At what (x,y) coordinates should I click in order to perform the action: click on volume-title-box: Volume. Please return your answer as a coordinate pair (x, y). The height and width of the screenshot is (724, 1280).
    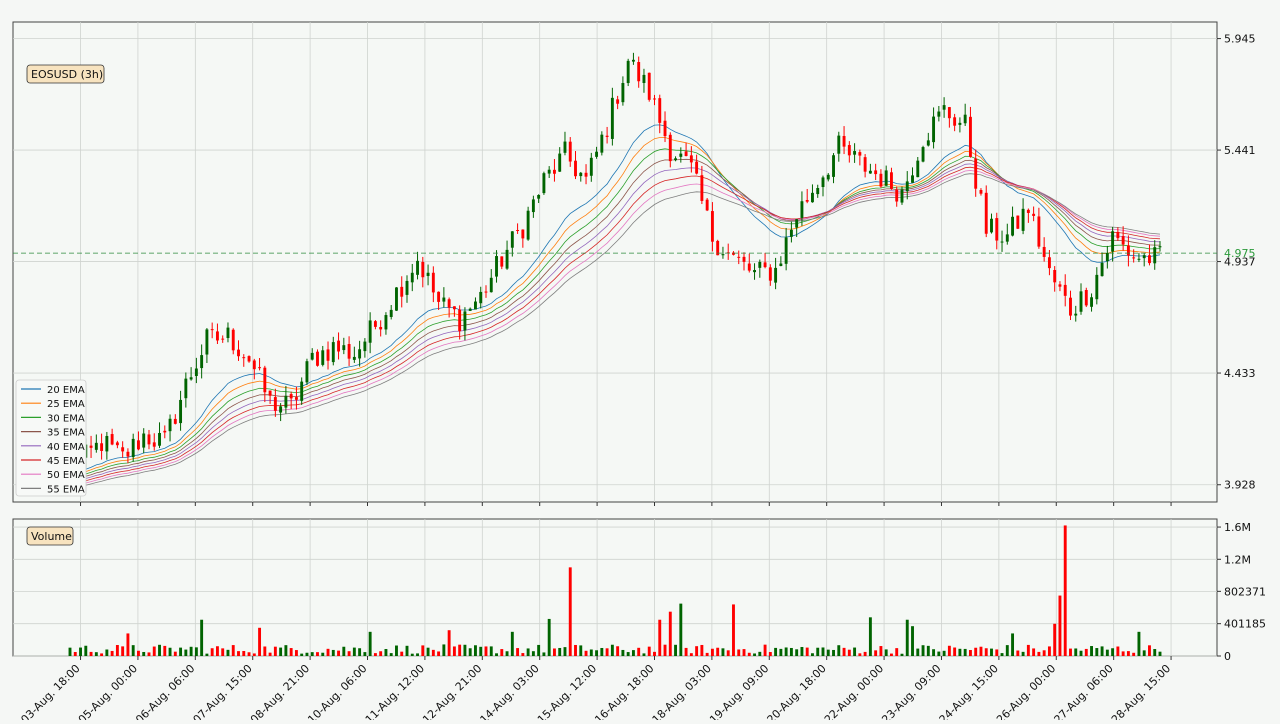
    Looking at the image, I should click on (50, 536).